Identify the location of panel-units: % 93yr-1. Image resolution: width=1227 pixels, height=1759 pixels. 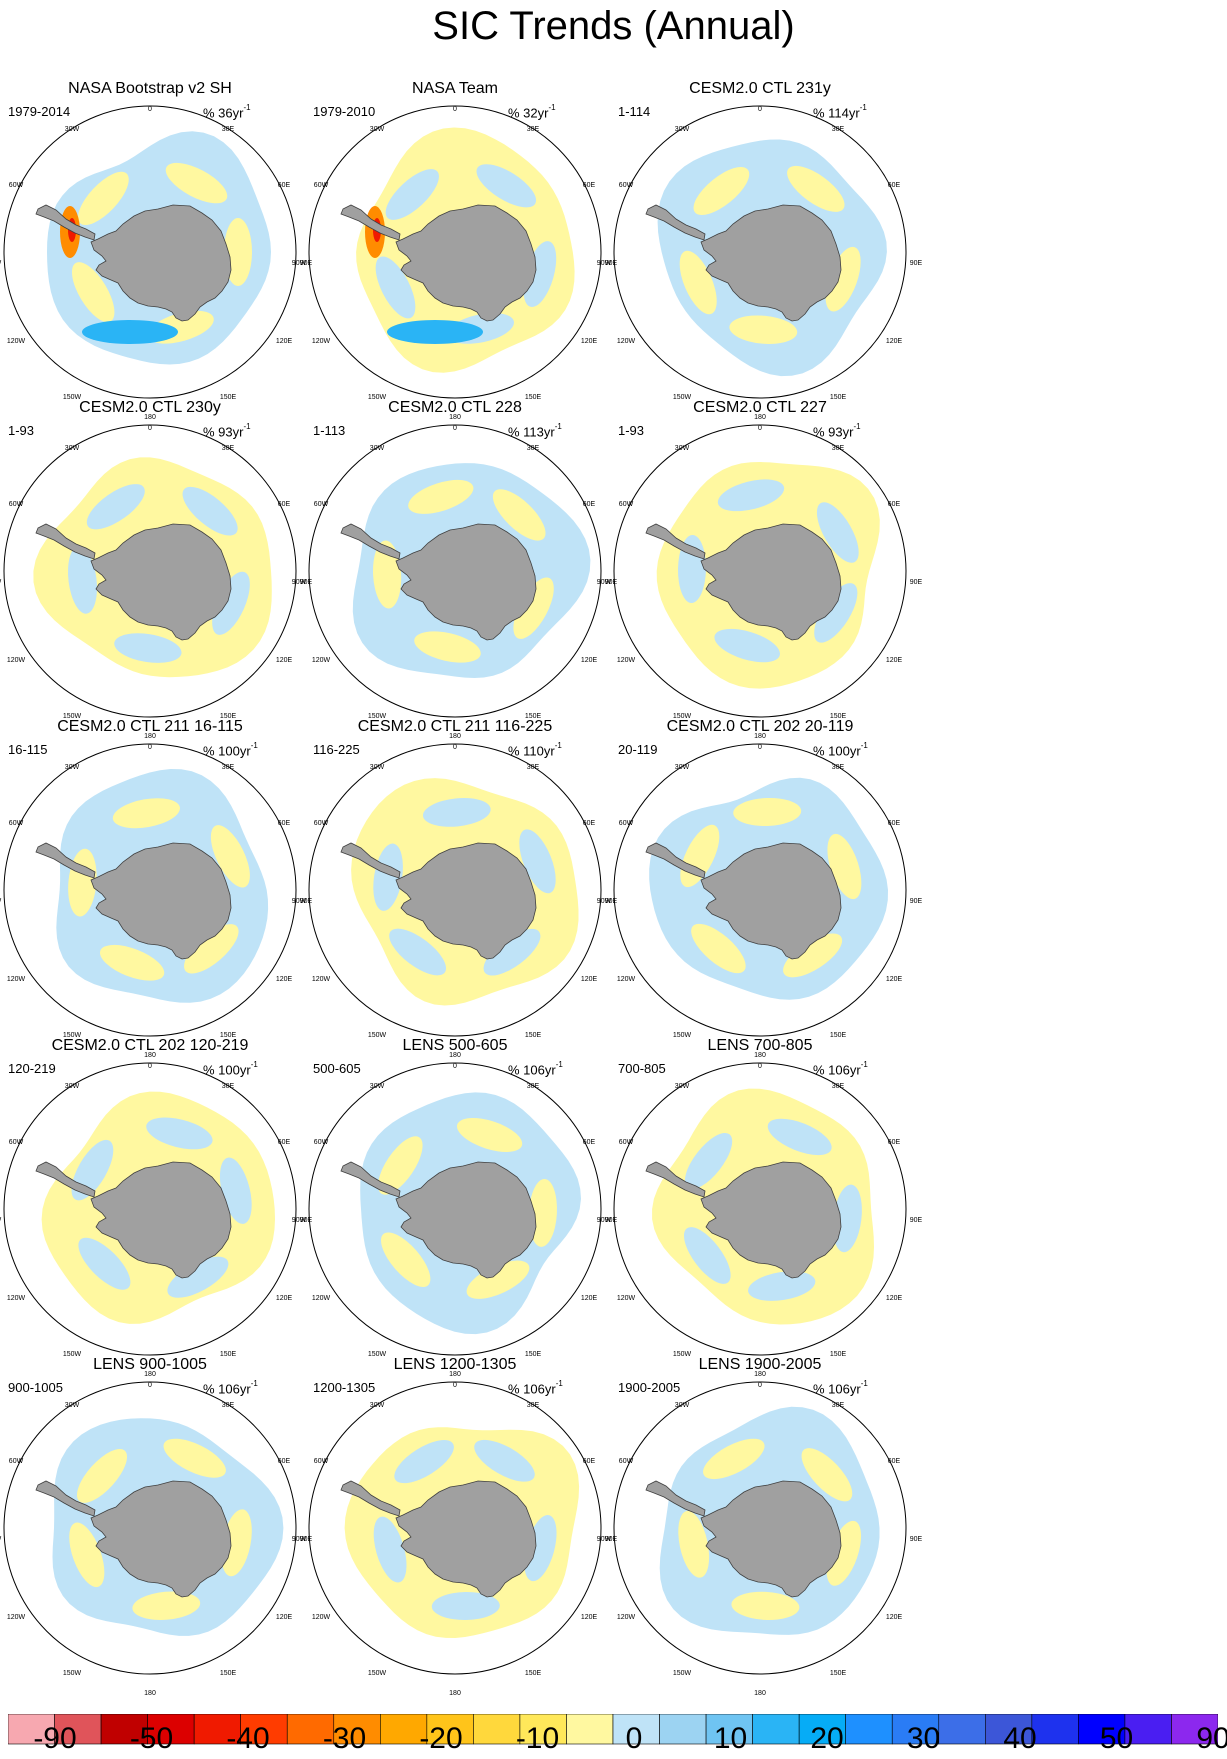
(227, 431).